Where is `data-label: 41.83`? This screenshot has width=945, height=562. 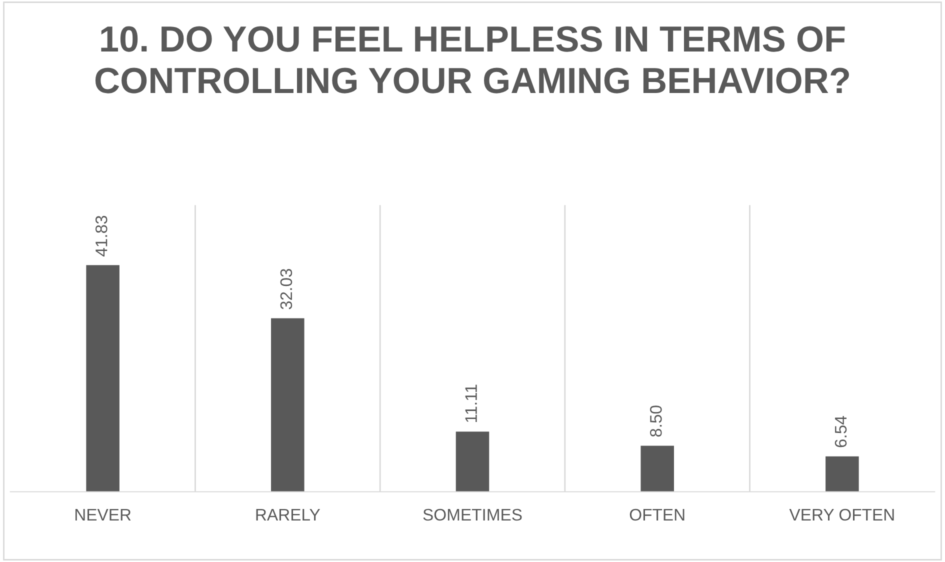 data-label: 41.83 is located at coordinates (101, 236).